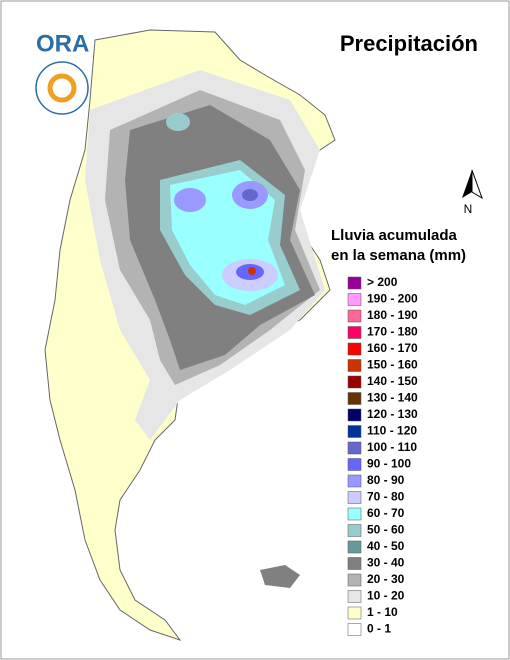 This screenshot has height=660, width=510. What do you see at coordinates (394, 235) in the screenshot?
I see `legend-title: Lluvia acumulada` at bounding box center [394, 235].